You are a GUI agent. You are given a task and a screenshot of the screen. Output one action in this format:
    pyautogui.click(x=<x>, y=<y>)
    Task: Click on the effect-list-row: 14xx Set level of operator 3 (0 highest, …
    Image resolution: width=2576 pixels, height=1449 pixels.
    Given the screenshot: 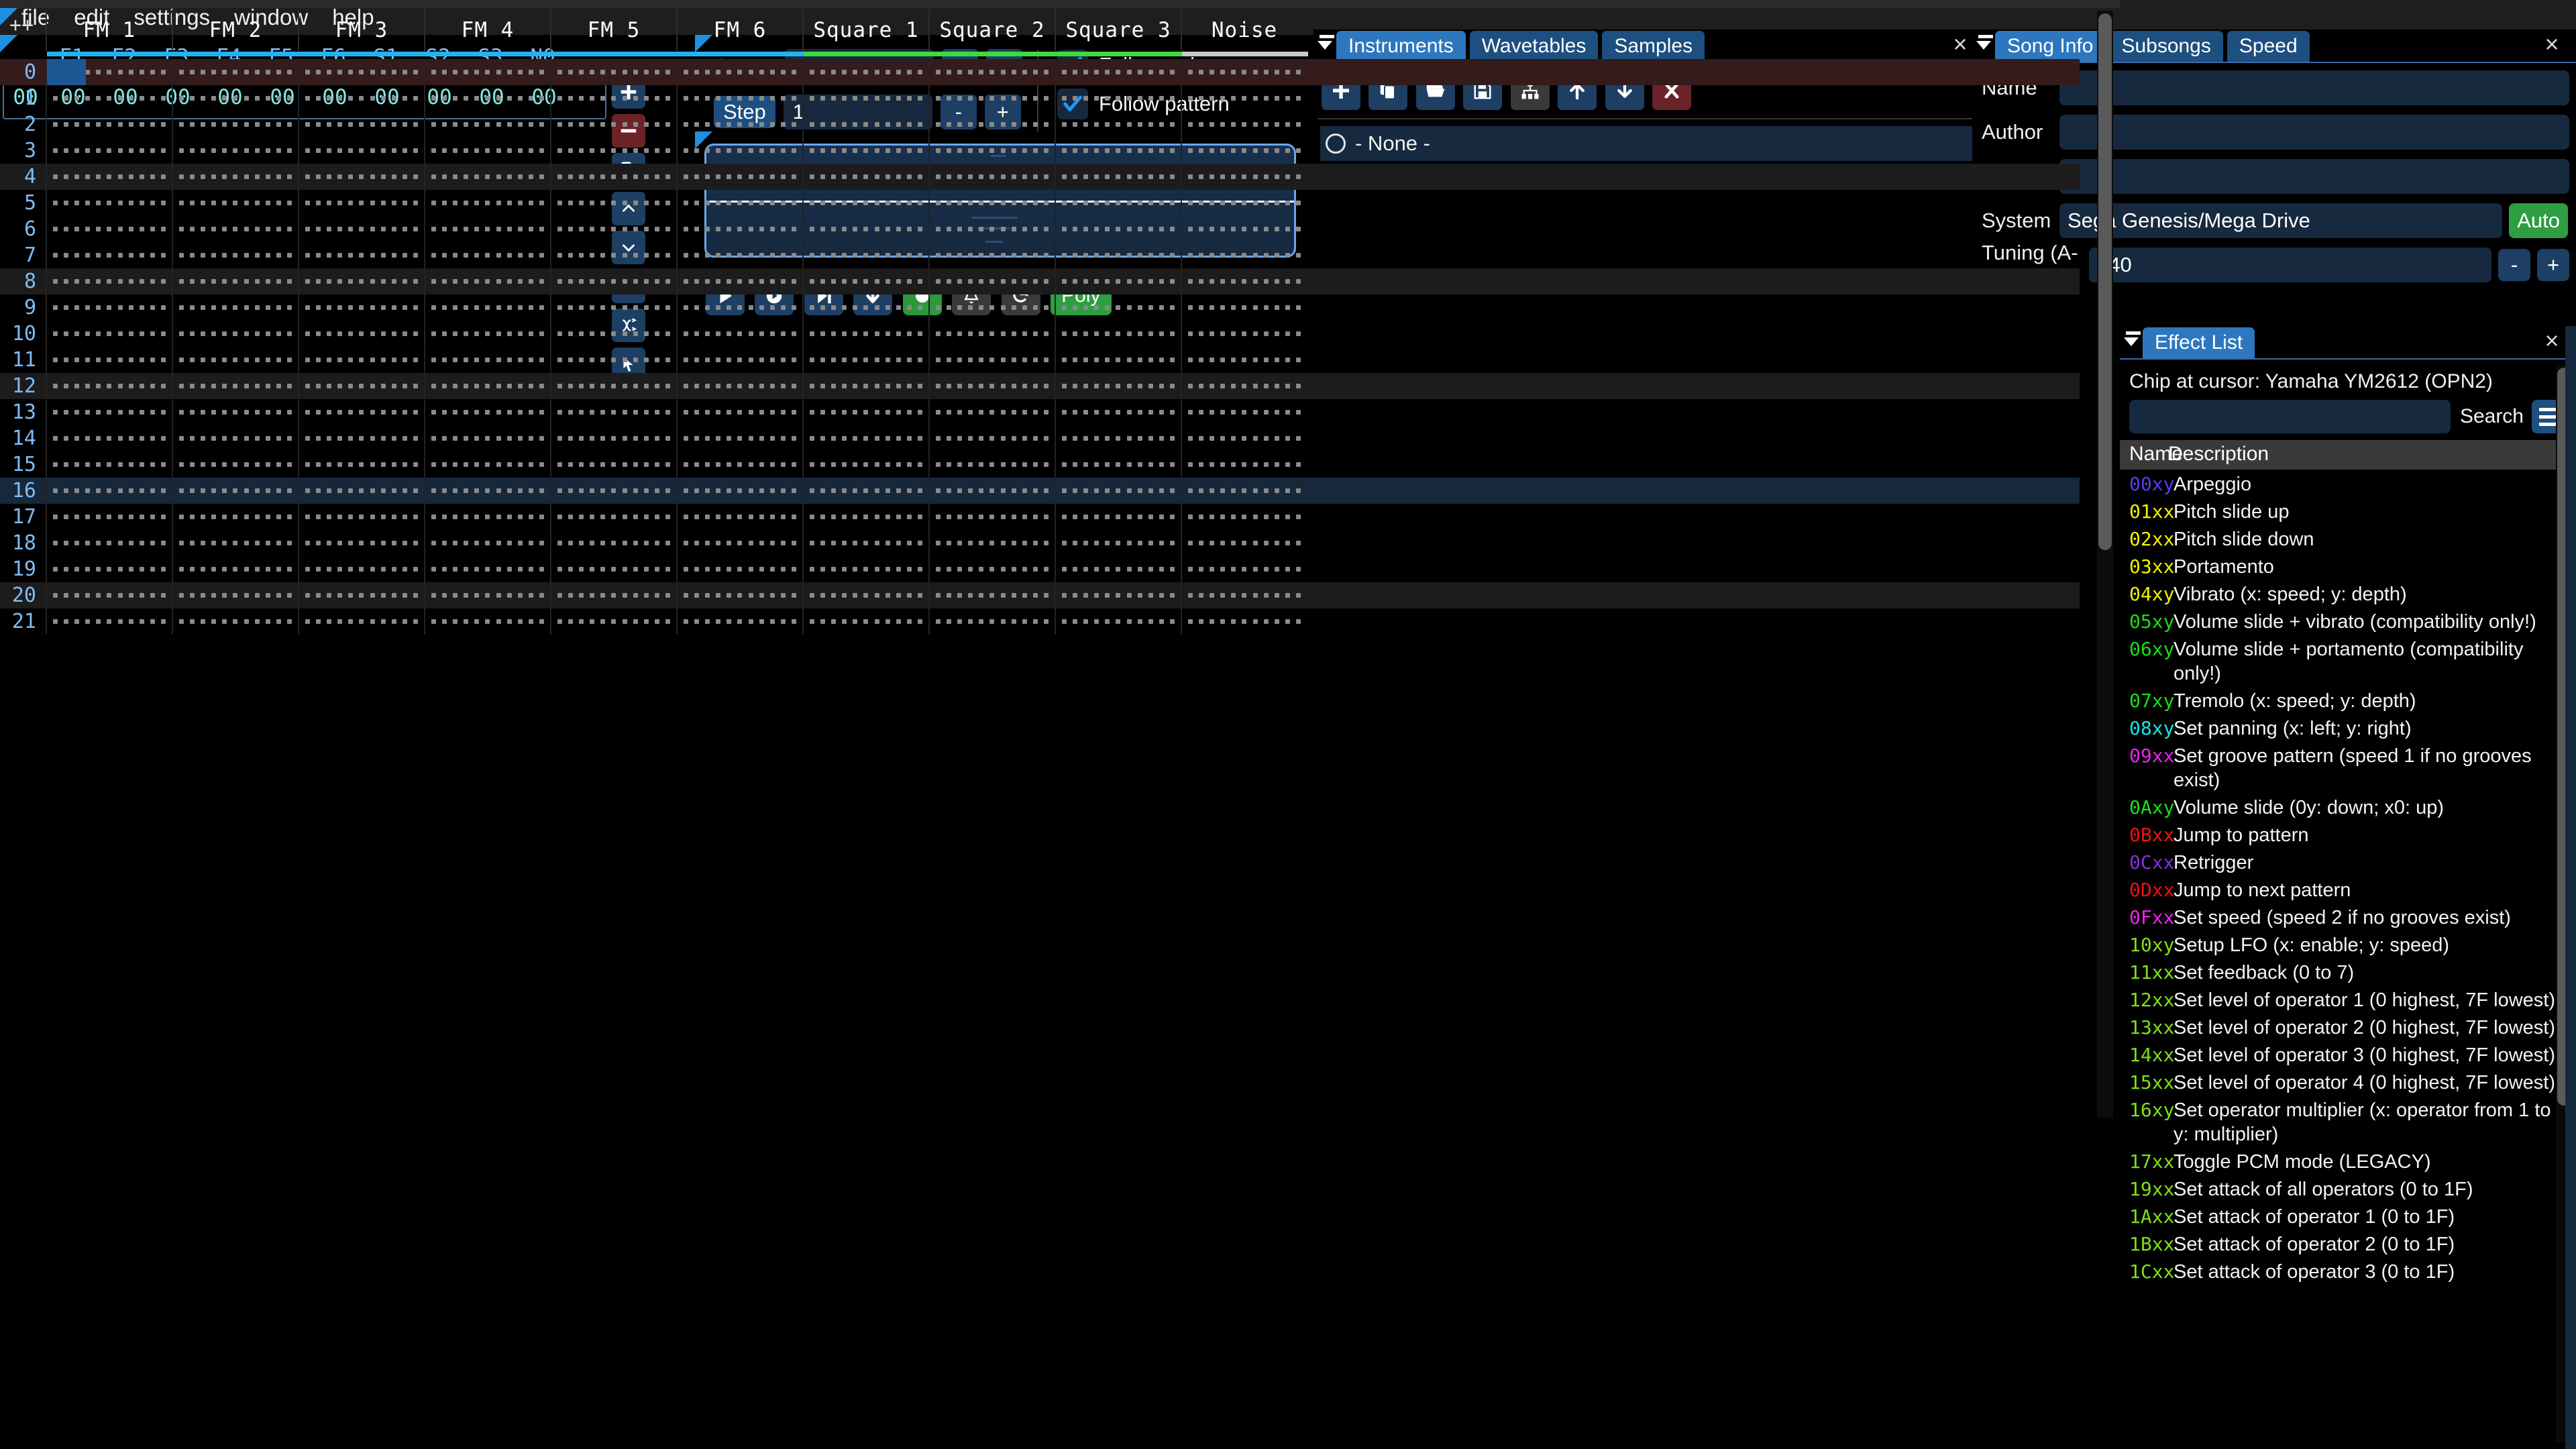 What is the action you would take?
    pyautogui.click(x=2352, y=1055)
    